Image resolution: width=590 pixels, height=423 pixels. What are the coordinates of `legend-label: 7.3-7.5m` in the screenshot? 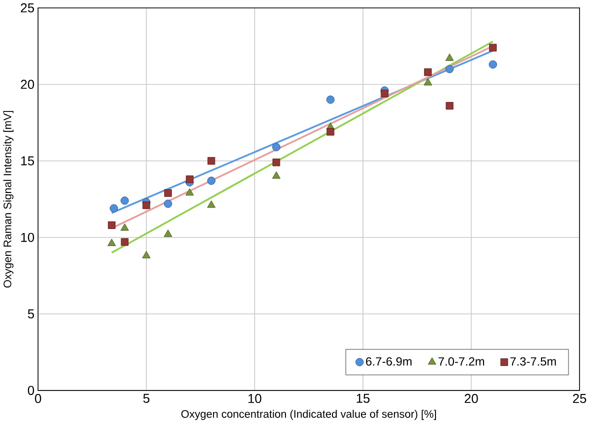 It's located at (533, 361).